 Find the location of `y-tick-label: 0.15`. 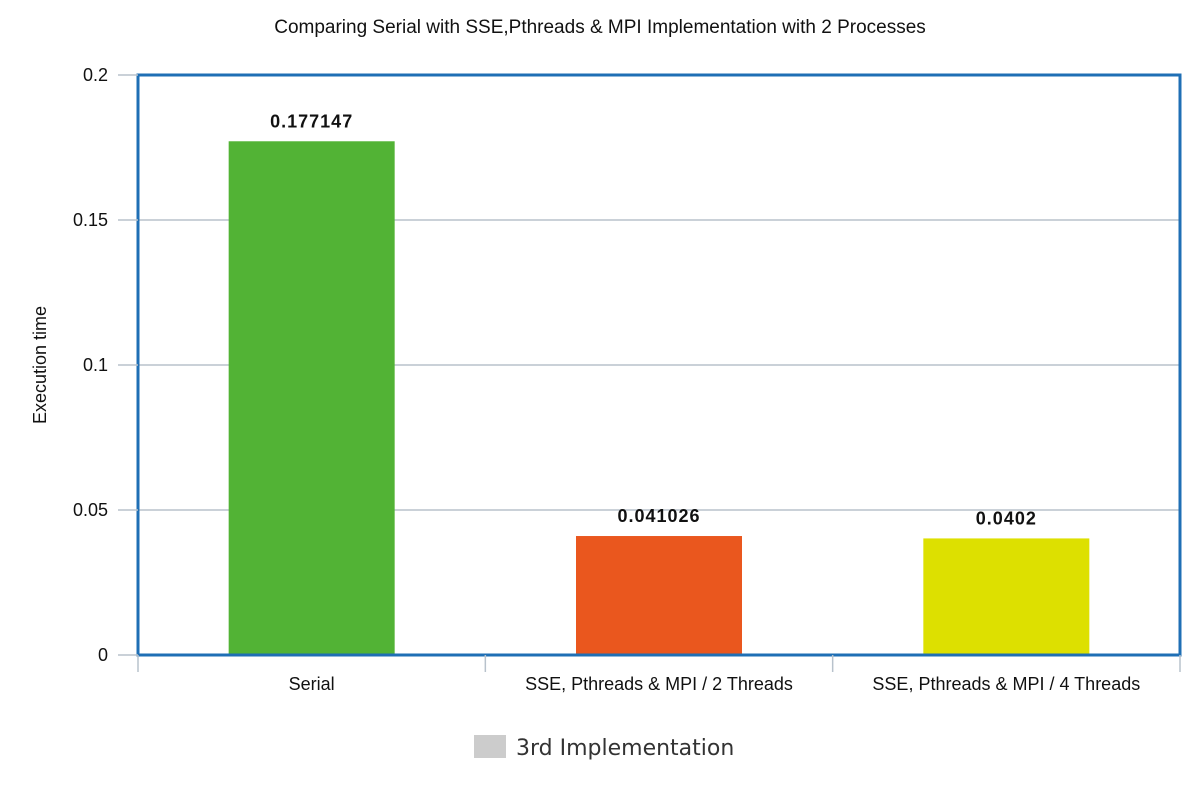

y-tick-label: 0.15 is located at coordinates (90, 220).